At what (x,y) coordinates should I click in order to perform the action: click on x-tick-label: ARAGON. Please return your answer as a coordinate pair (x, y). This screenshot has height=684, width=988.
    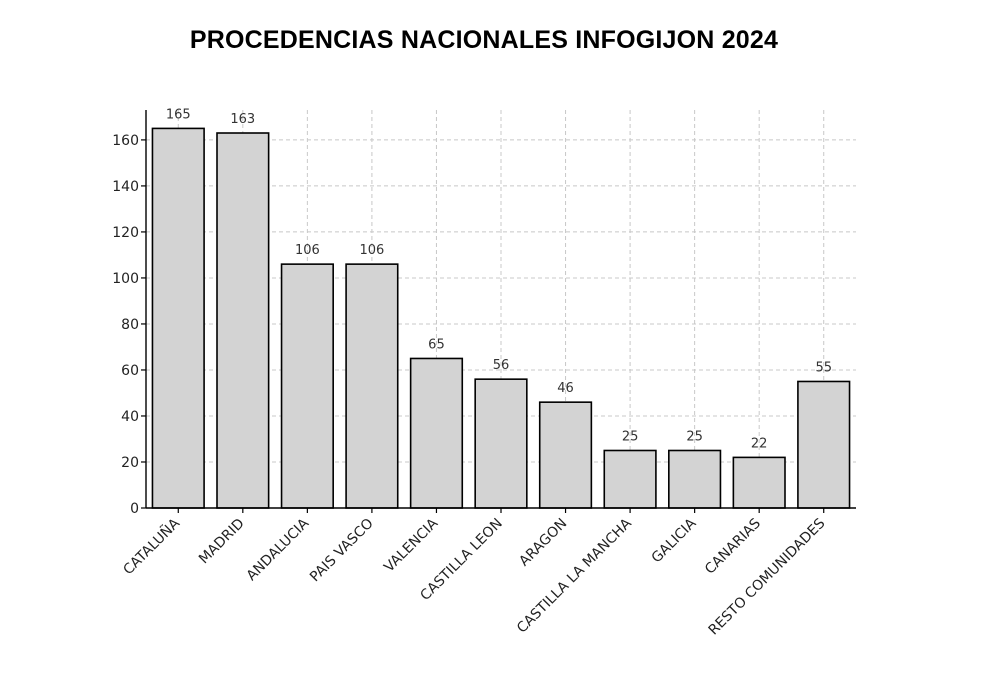
    Looking at the image, I should click on (543, 543).